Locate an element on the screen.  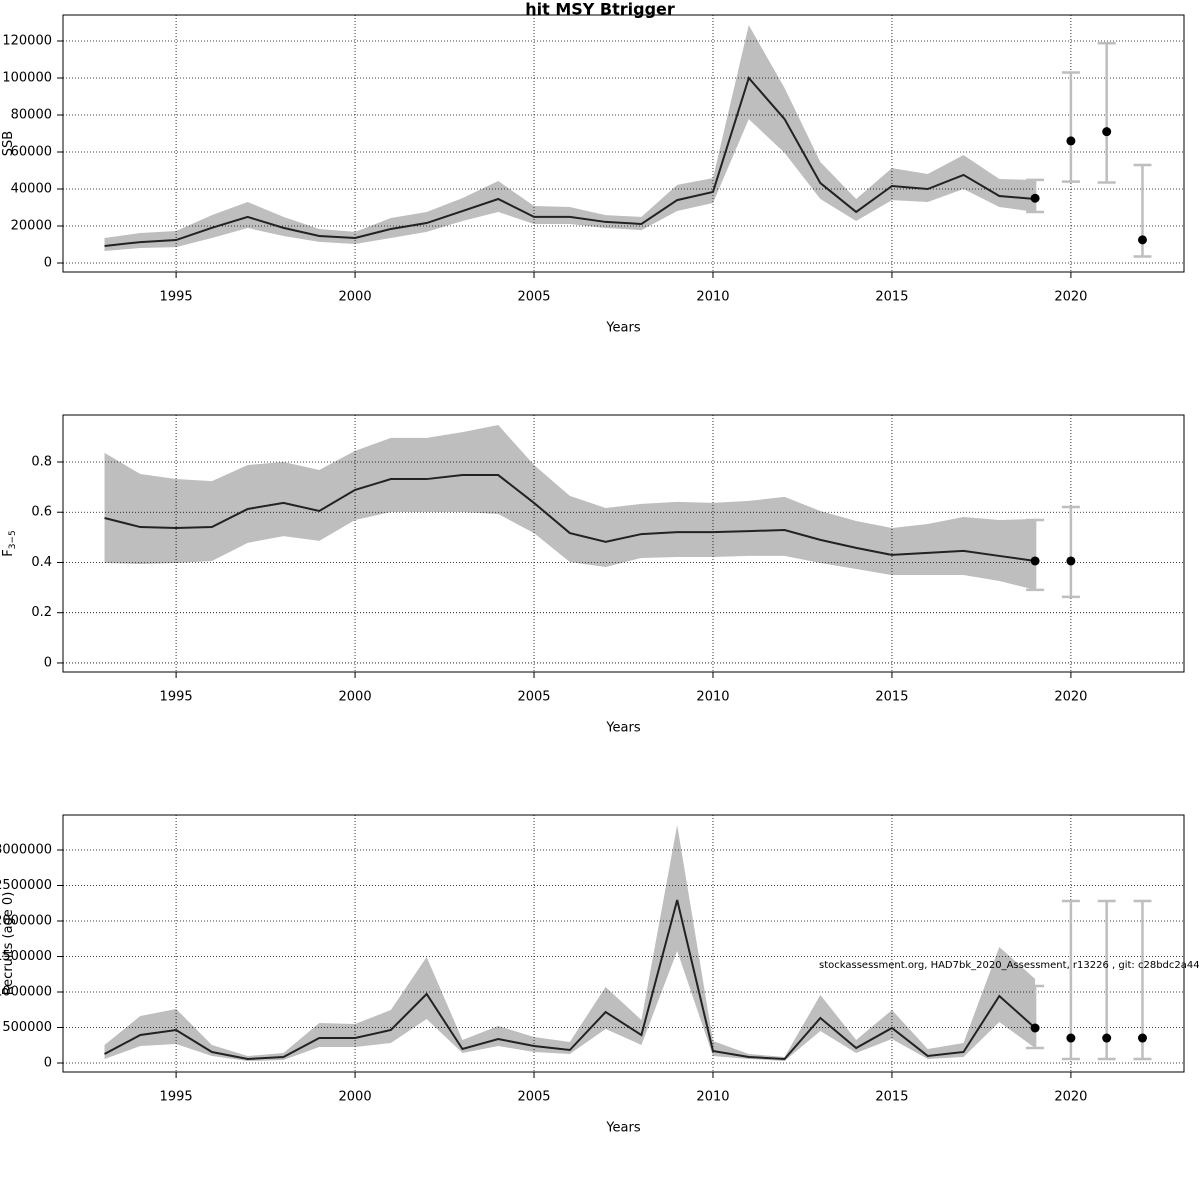
y-tick-label: 80000 is located at coordinates (31, 114).